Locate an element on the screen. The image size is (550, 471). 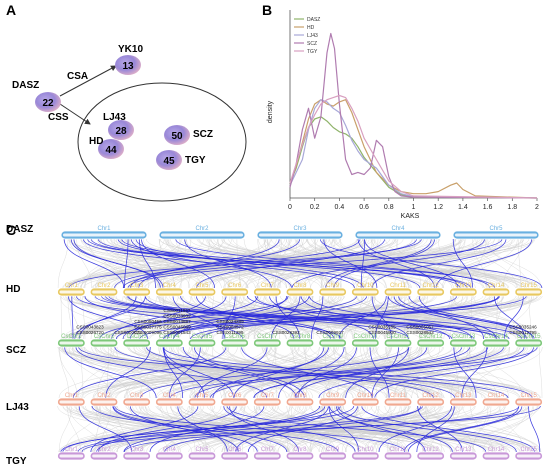
chromosome-scz-cschr14: CsChr14 is located at coordinates (496, 341).